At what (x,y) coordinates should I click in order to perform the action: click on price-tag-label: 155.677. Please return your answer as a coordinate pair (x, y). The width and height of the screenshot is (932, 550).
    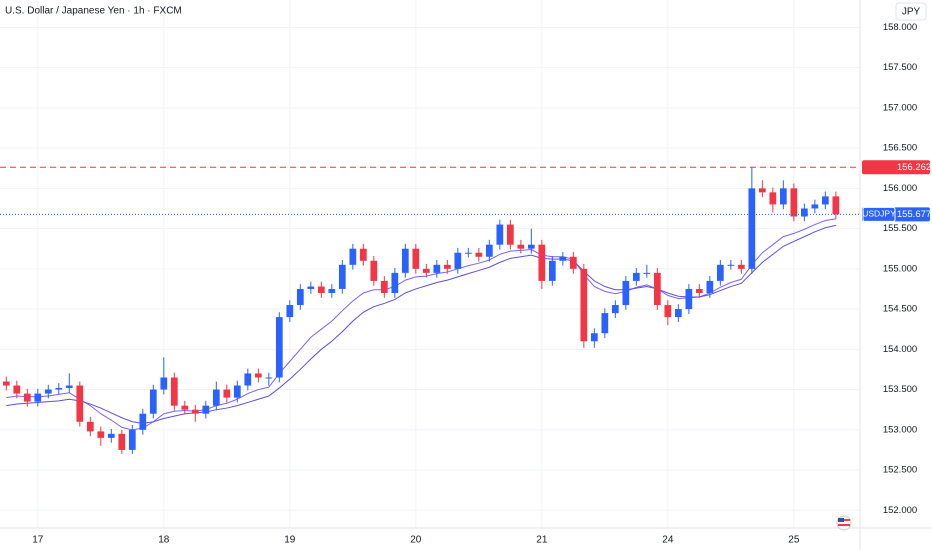
    Looking at the image, I should click on (914, 214).